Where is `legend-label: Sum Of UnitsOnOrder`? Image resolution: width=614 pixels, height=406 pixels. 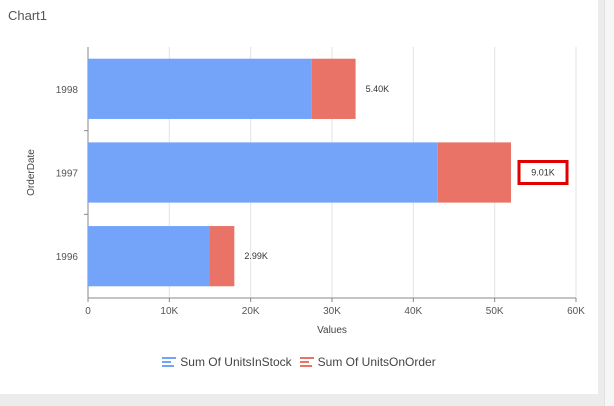
legend-label: Sum Of UnitsOnOrder is located at coordinates (376, 362).